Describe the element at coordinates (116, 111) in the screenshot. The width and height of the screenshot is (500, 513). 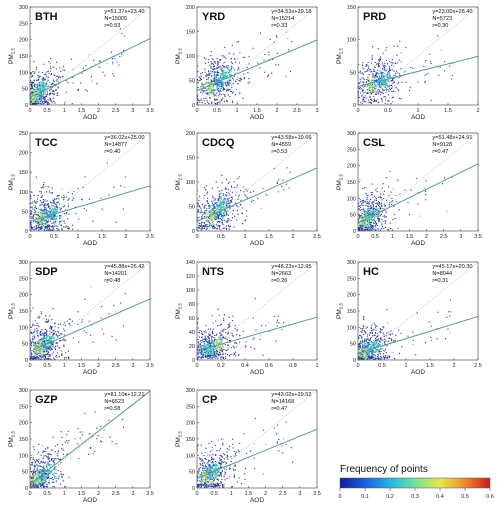
I see `x-tick-label: 2.5` at that location.